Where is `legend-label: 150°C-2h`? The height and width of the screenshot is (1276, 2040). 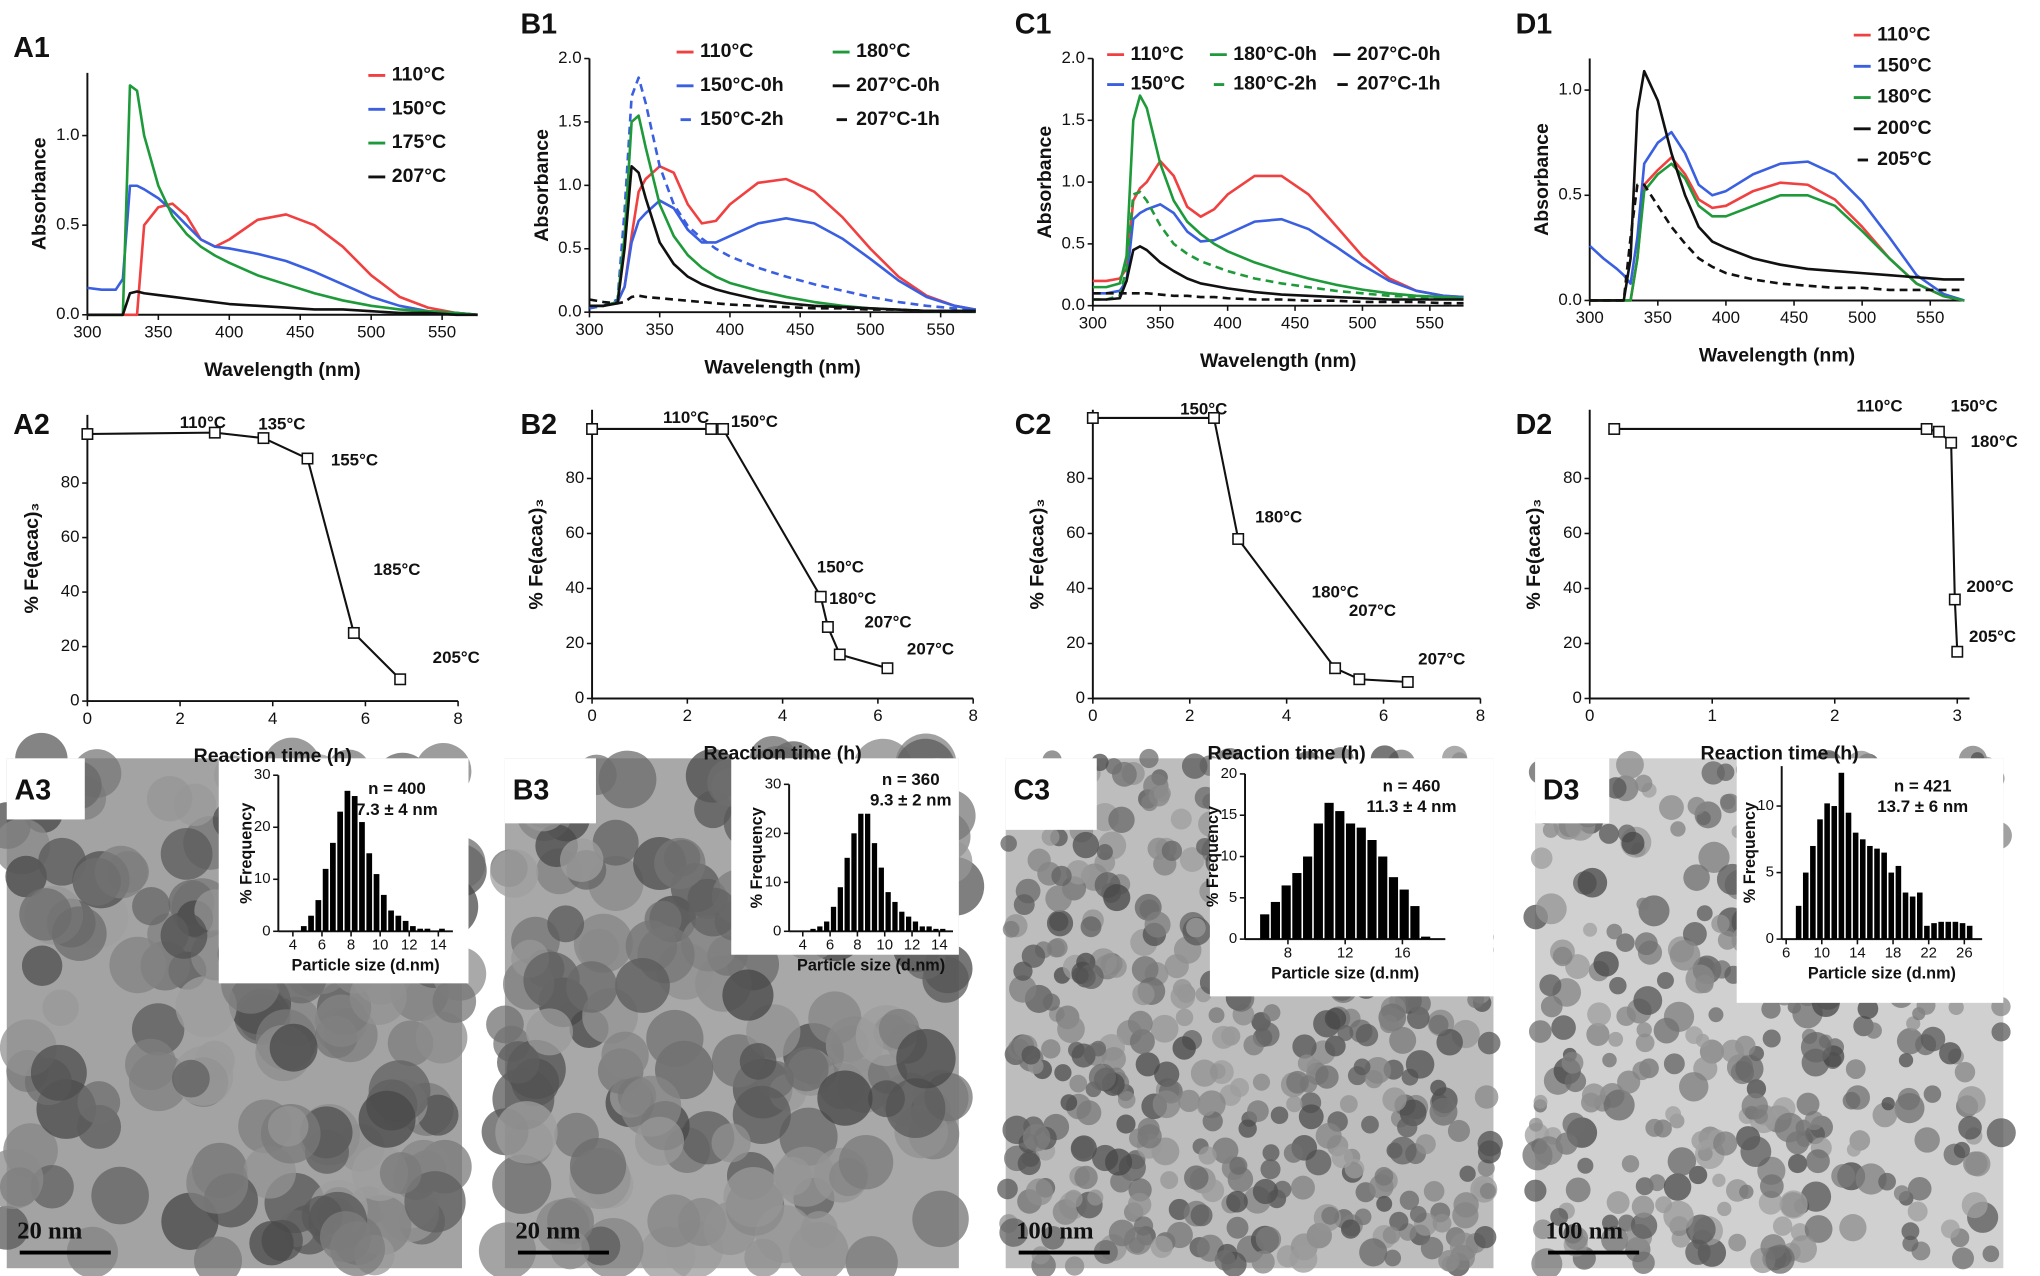 legend-label: 150°C-2h is located at coordinates (742, 119).